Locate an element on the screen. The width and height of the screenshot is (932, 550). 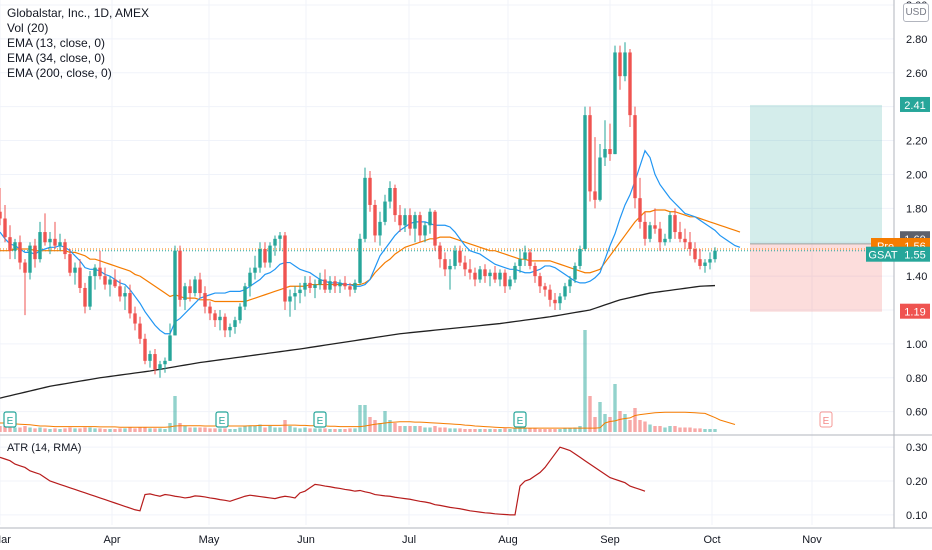
target-price-label-bg is located at coordinates (915, 104).